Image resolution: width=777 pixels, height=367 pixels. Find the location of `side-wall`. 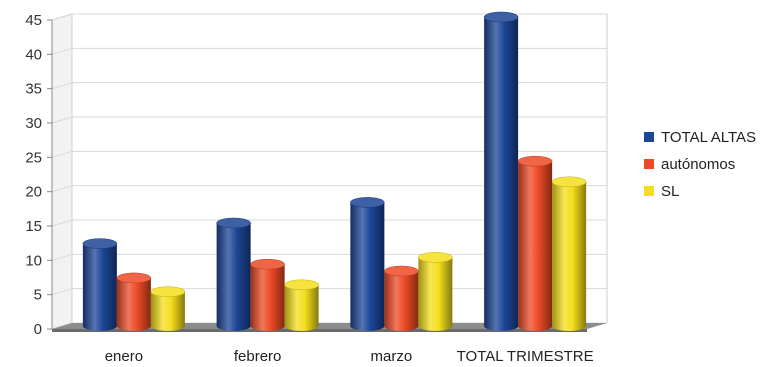

side-wall is located at coordinates (62, 171).